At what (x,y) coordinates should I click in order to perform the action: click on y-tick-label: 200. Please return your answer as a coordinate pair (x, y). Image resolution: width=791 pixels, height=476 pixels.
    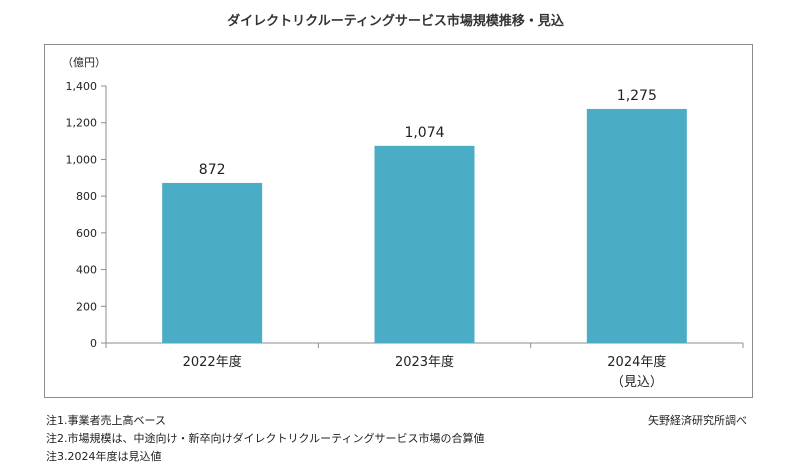
    Looking at the image, I should click on (86, 306).